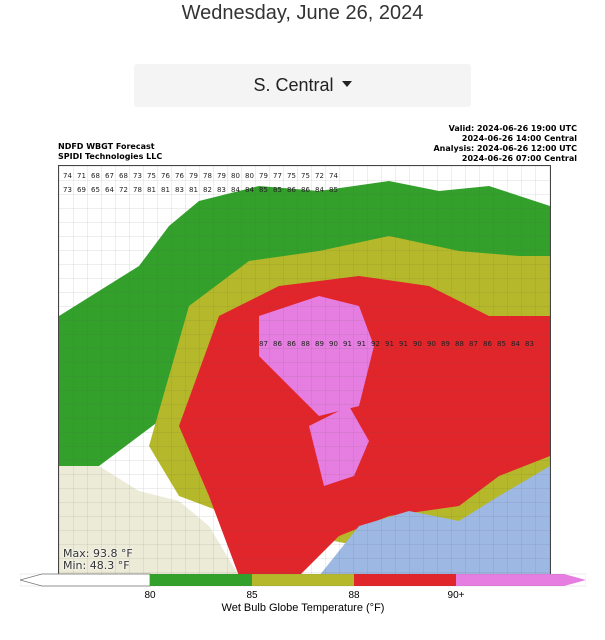 The image size is (605, 640). What do you see at coordinates (96, 565) in the screenshot?
I see `min-value: Min: 48.3 °F` at bounding box center [96, 565].